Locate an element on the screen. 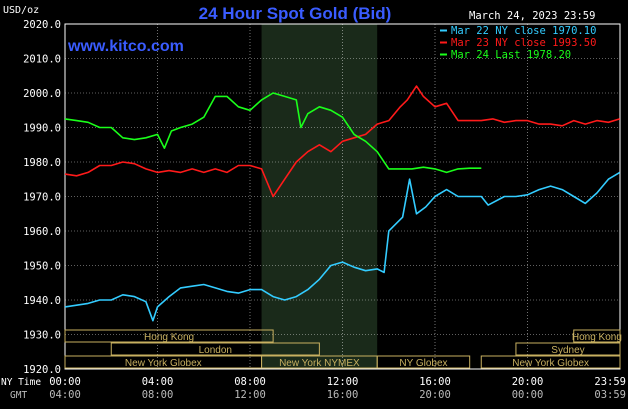 Image resolution: width=628 pixels, height=409 pixels. gmt-tick-label: 20:00 is located at coordinates (435, 395).